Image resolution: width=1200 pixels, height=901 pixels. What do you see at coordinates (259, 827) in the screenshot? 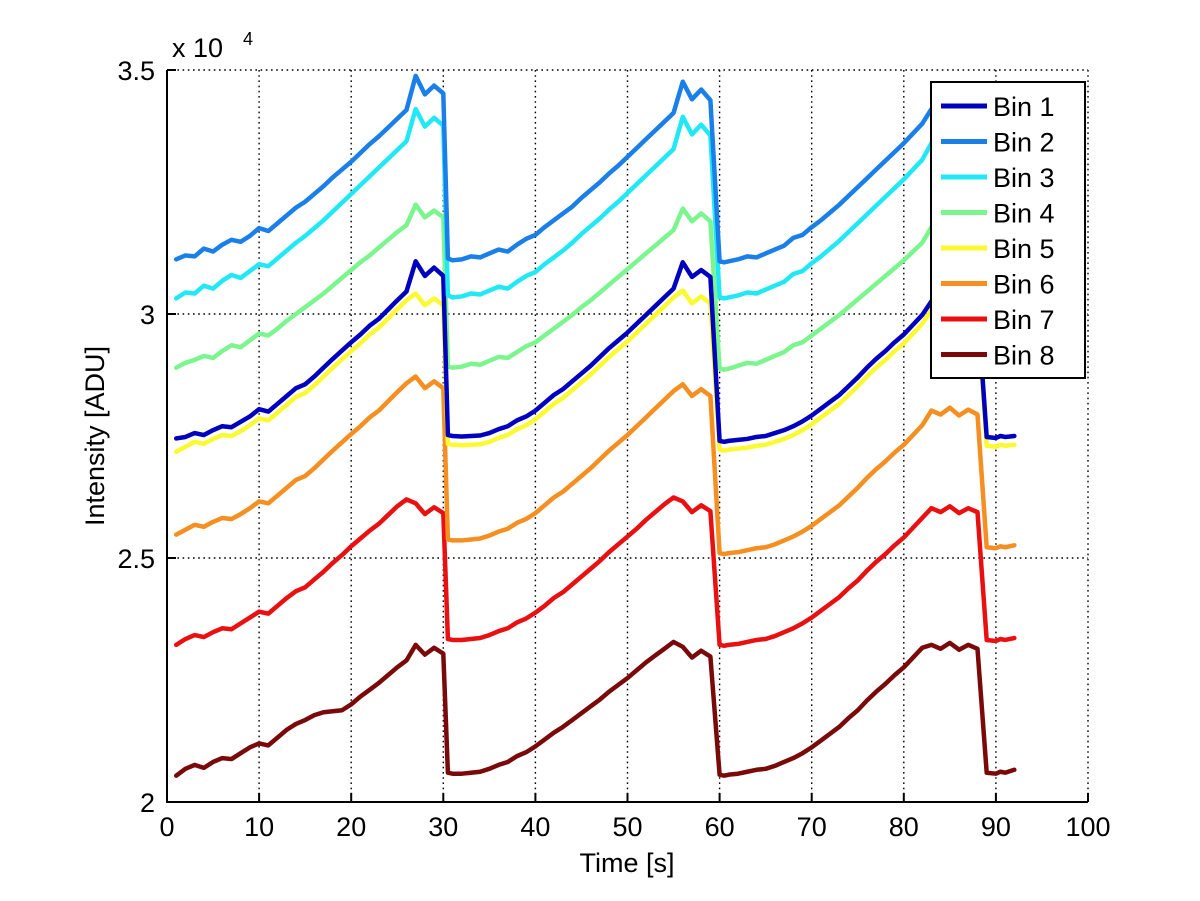
I see `x-tick-label: 10` at bounding box center [259, 827].